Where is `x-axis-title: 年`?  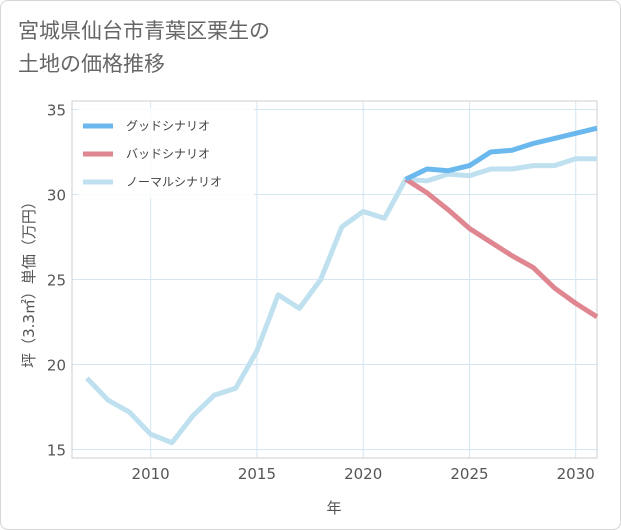 x-axis-title: 年 is located at coordinates (333, 508).